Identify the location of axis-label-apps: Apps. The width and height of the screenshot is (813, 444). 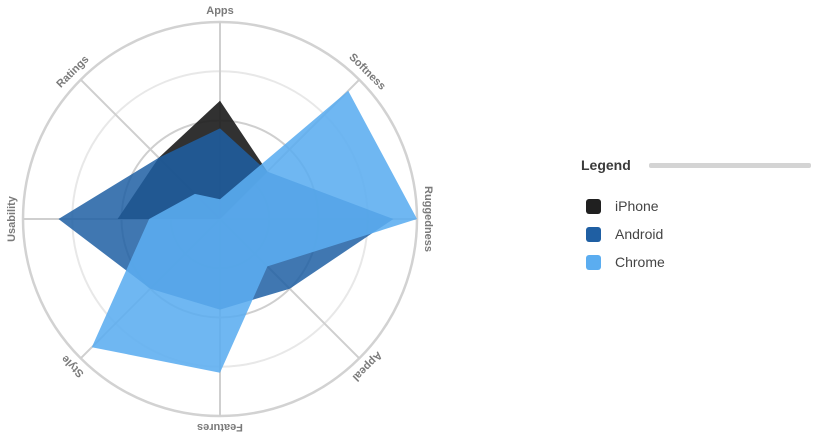
(220, 11).